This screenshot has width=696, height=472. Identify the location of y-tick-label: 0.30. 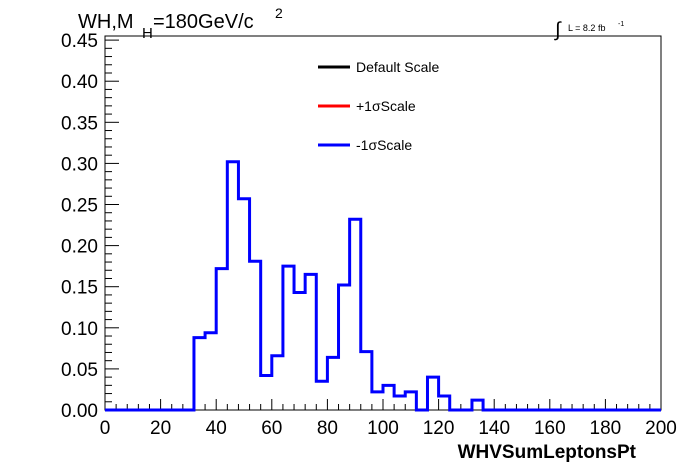
(79, 164).